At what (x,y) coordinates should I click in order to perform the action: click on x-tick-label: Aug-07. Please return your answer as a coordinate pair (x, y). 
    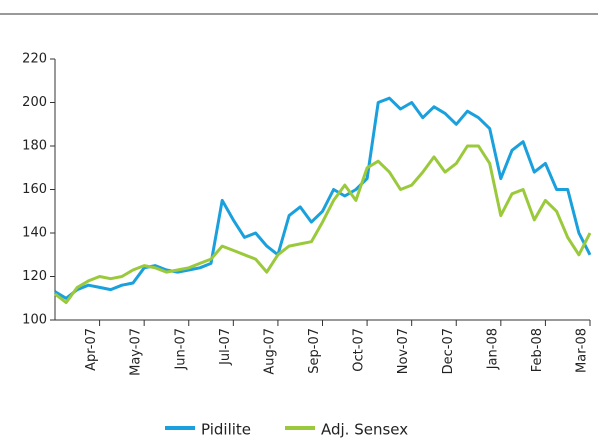
    Looking at the image, I should click on (269, 351).